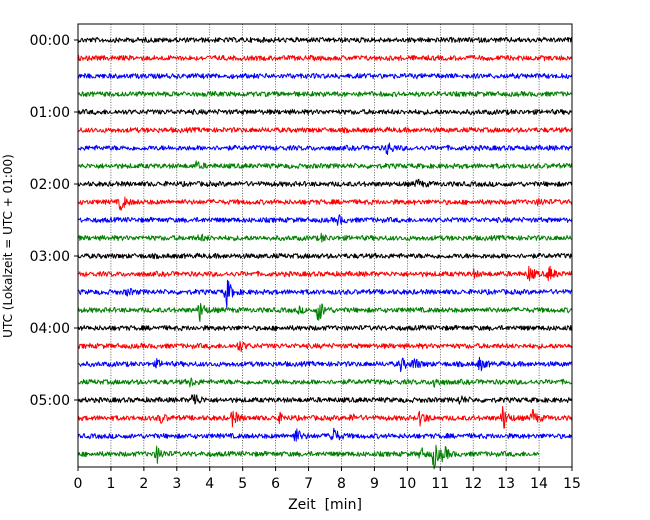 This screenshot has width=650, height=520. Describe the element at coordinates (50, 257) in the screenshot. I see `y-tick-label-3: 03:00` at that location.